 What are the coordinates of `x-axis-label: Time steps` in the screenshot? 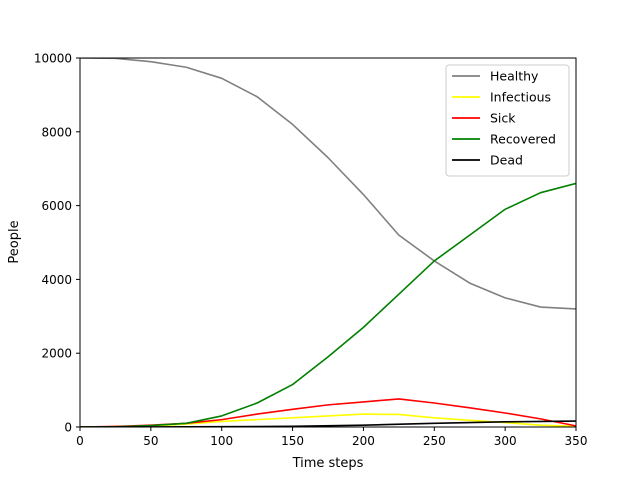 It's located at (328, 463).